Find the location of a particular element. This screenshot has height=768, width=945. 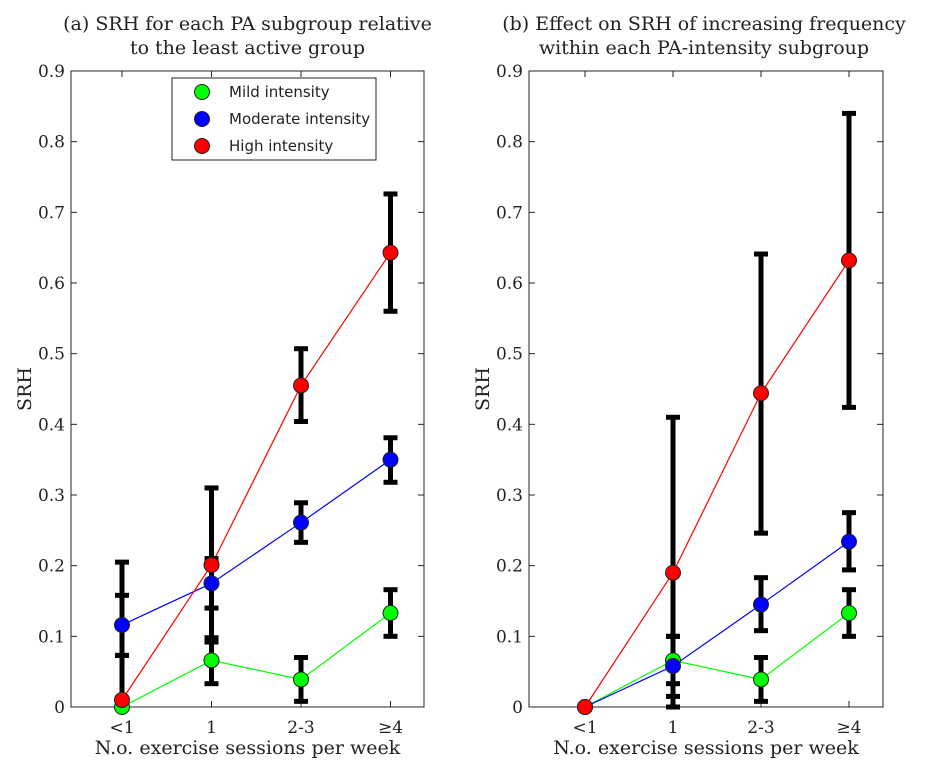

panel-b-ytick-label: 0.9 is located at coordinates (509, 72).